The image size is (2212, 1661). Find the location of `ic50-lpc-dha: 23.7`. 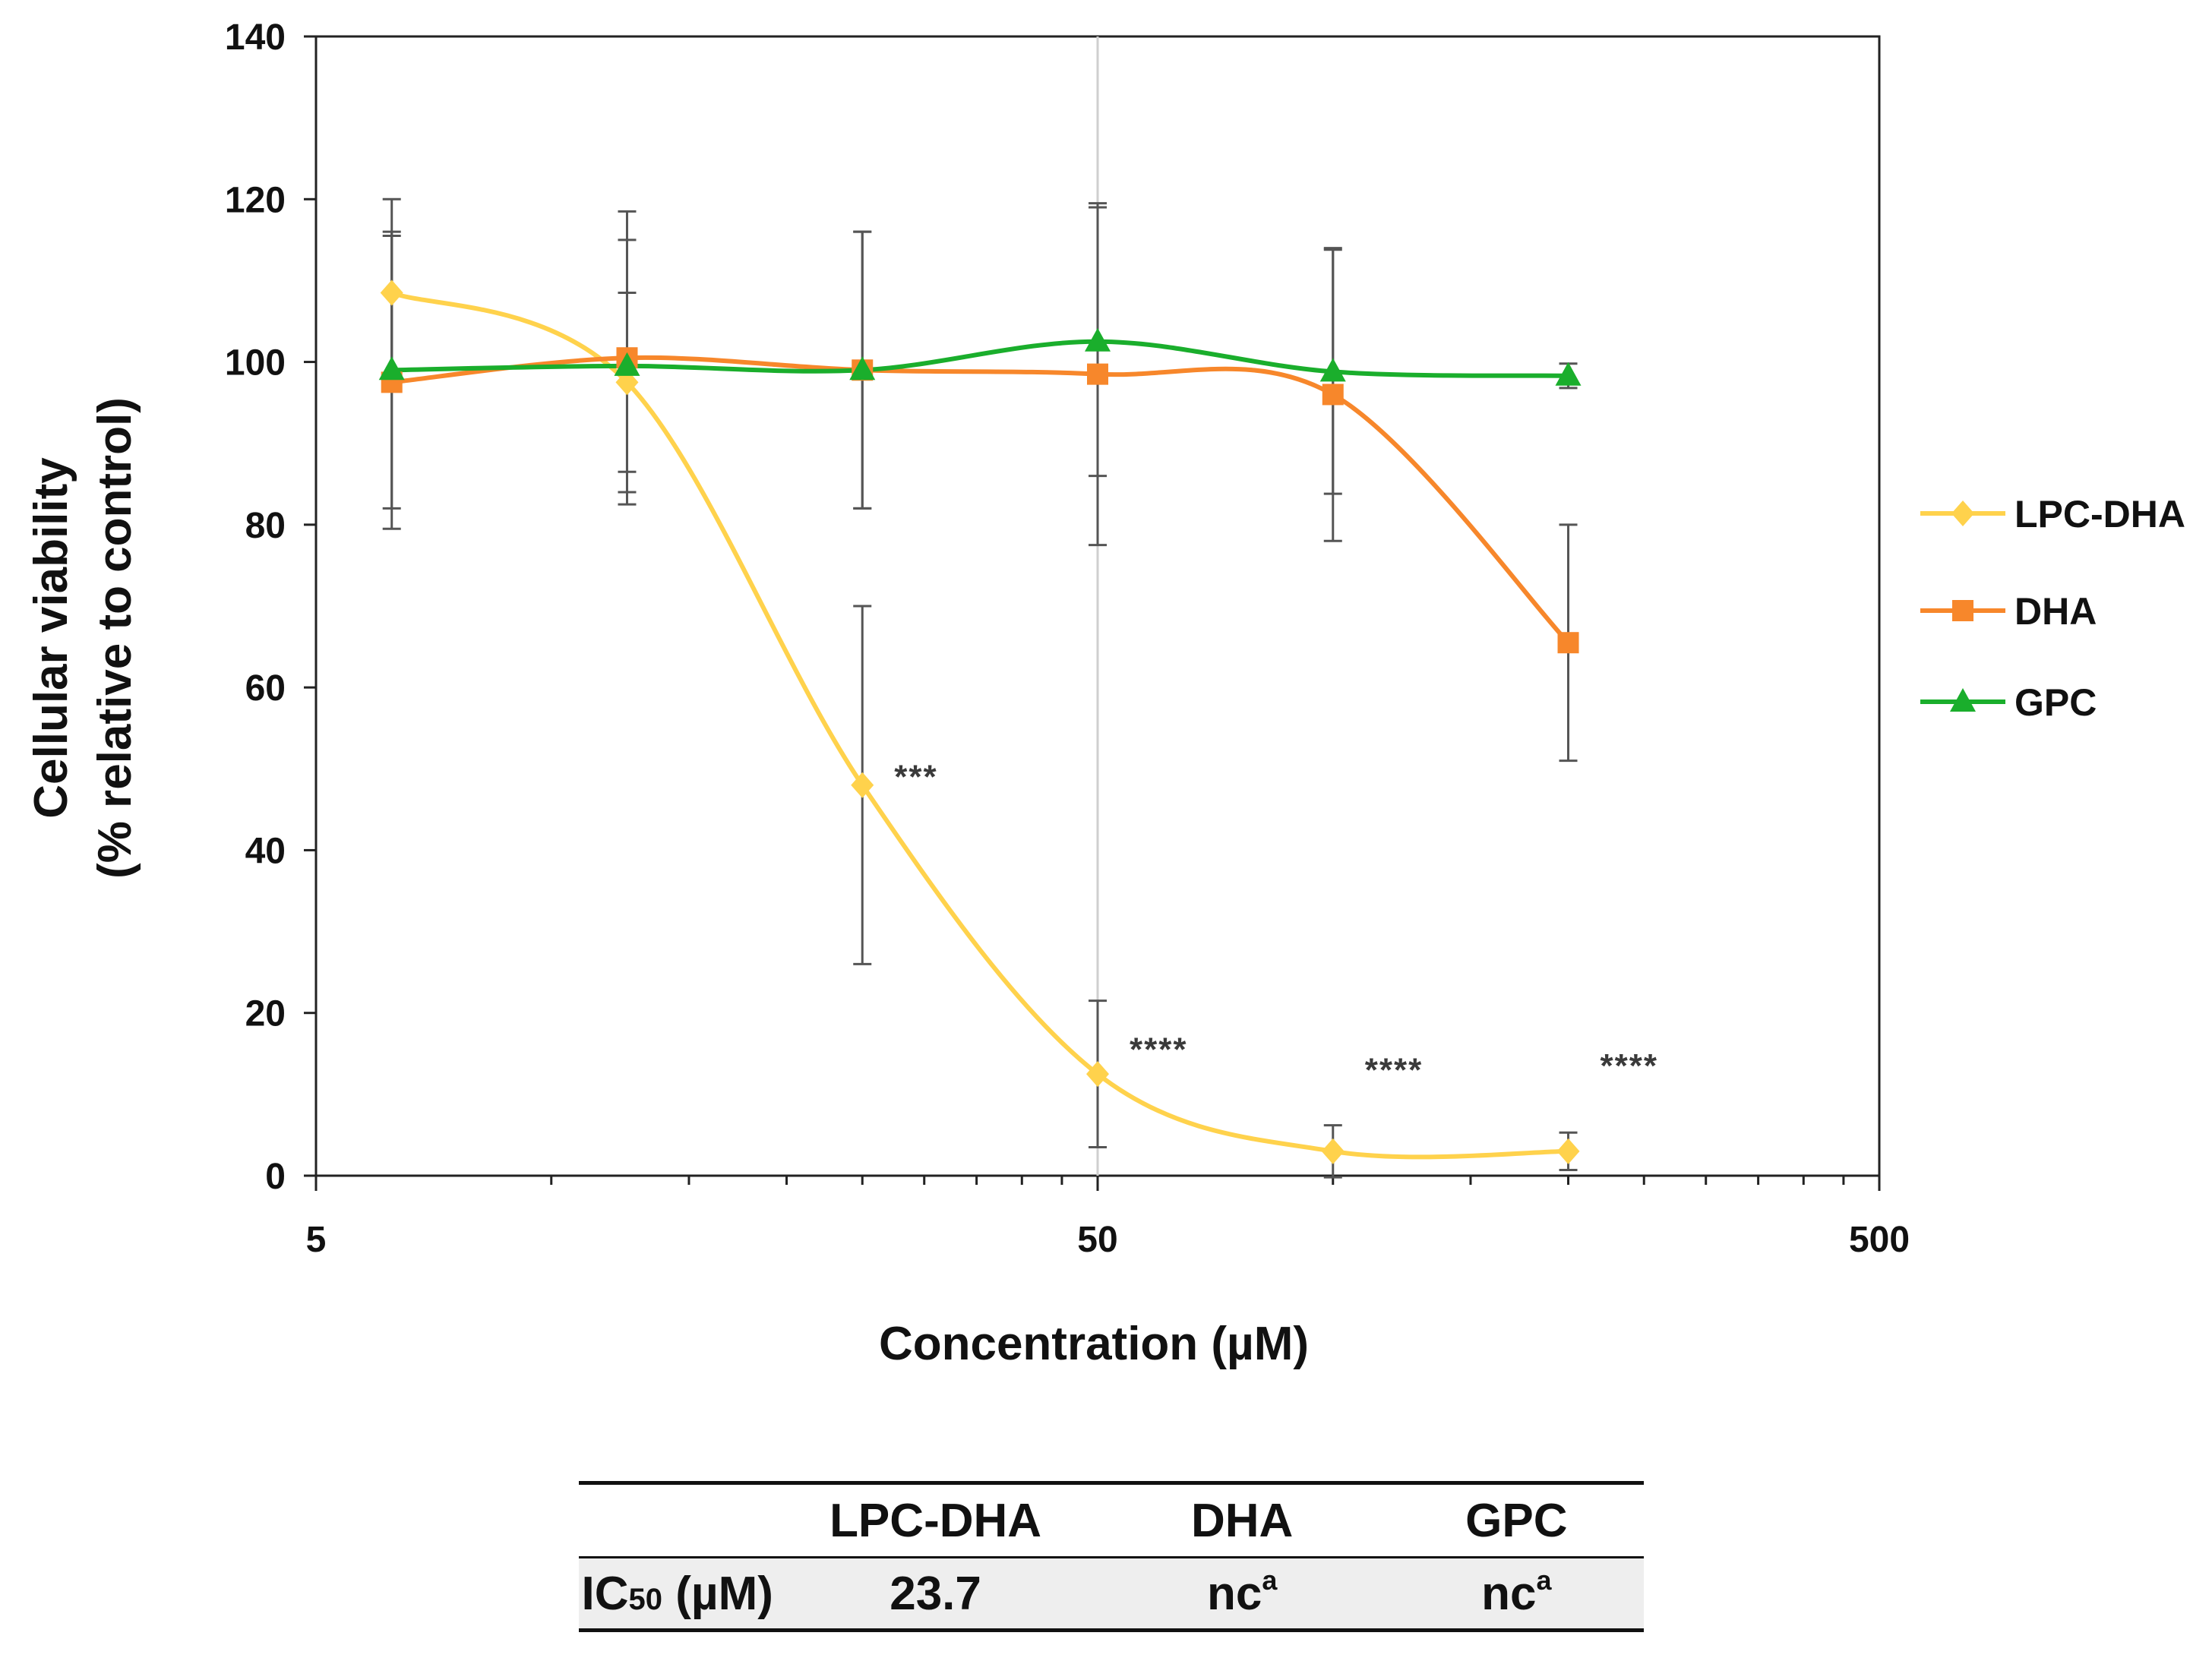

ic50-lpc-dha: 23.7 is located at coordinates (935, 1593).